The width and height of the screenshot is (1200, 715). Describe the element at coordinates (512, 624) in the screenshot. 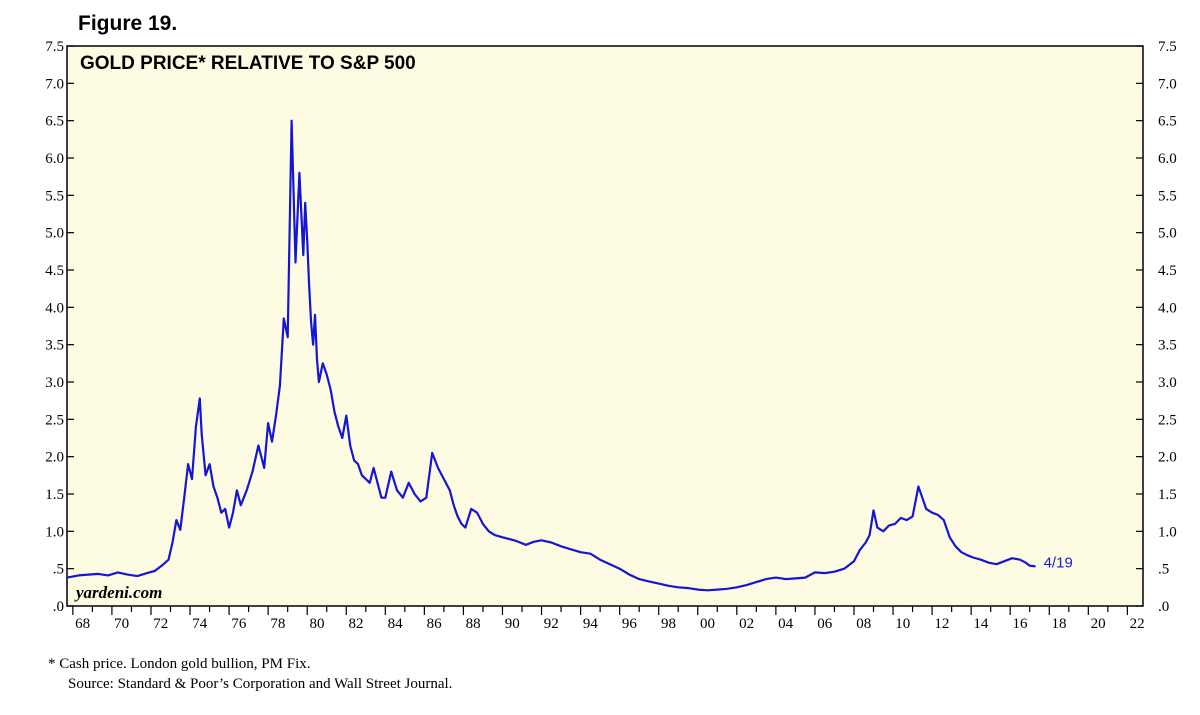

I see `x-tick-label: 90` at that location.